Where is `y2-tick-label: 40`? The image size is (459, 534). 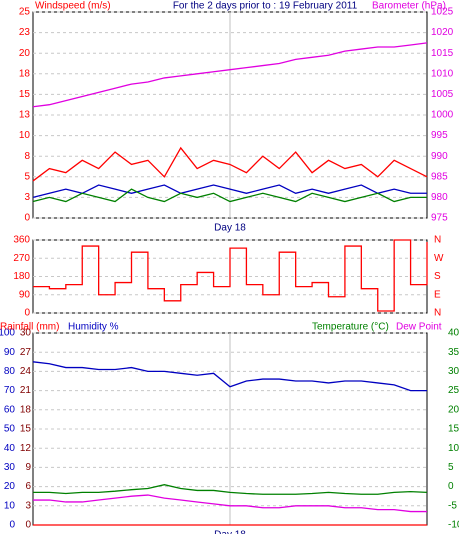 y2-tick-label: 40 is located at coordinates (453, 333).